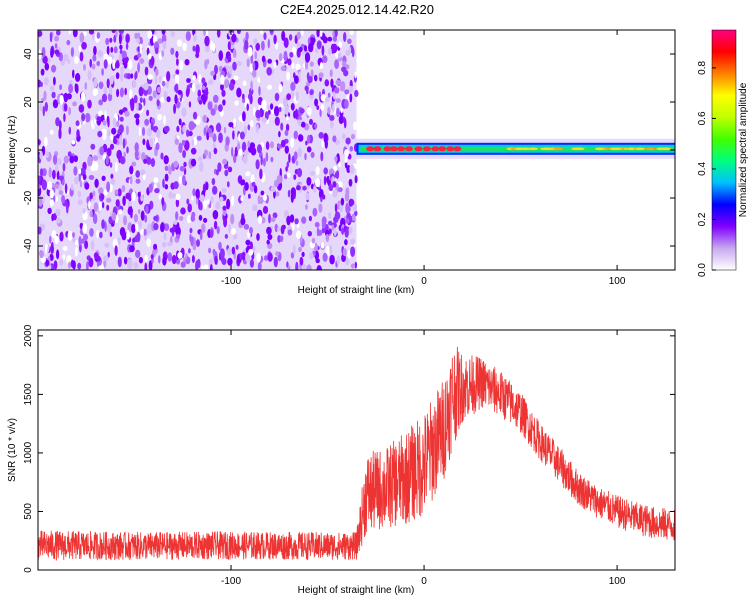  Describe the element at coordinates (702, 169) in the screenshot. I see `colorbar-tick-label: 0.4` at that location.